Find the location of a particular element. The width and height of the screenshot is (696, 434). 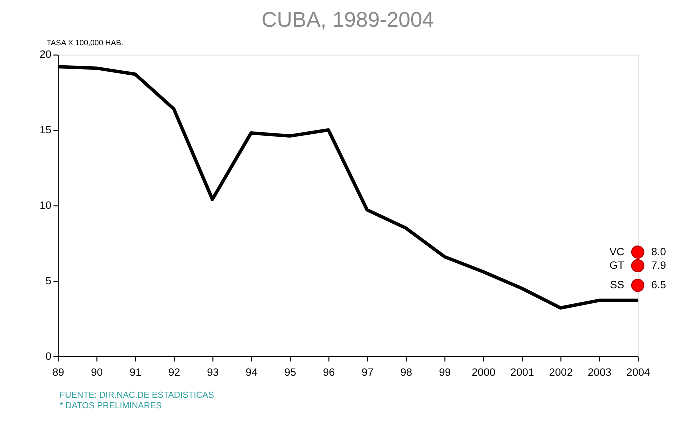

x-tick-label: 95 is located at coordinates (290, 373).